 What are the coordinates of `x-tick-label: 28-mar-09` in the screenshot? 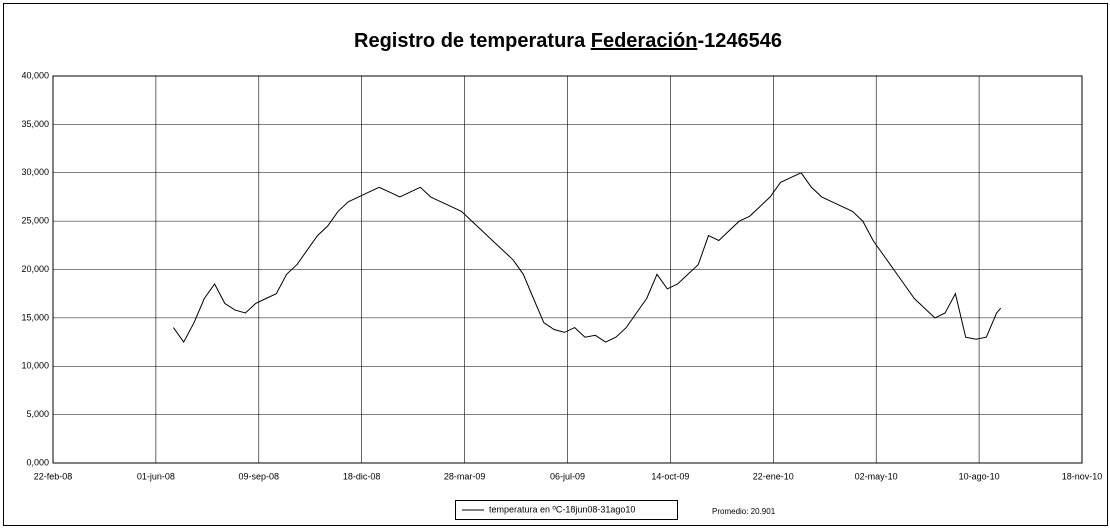 It's located at (465, 476).